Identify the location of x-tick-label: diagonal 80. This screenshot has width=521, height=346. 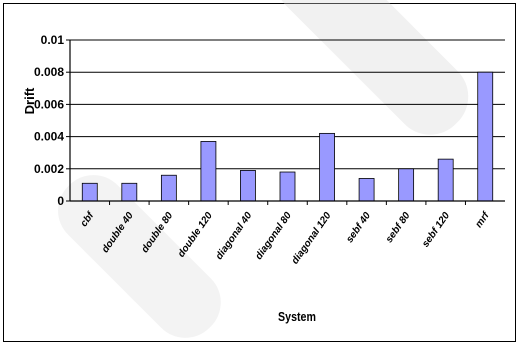
(273, 236).